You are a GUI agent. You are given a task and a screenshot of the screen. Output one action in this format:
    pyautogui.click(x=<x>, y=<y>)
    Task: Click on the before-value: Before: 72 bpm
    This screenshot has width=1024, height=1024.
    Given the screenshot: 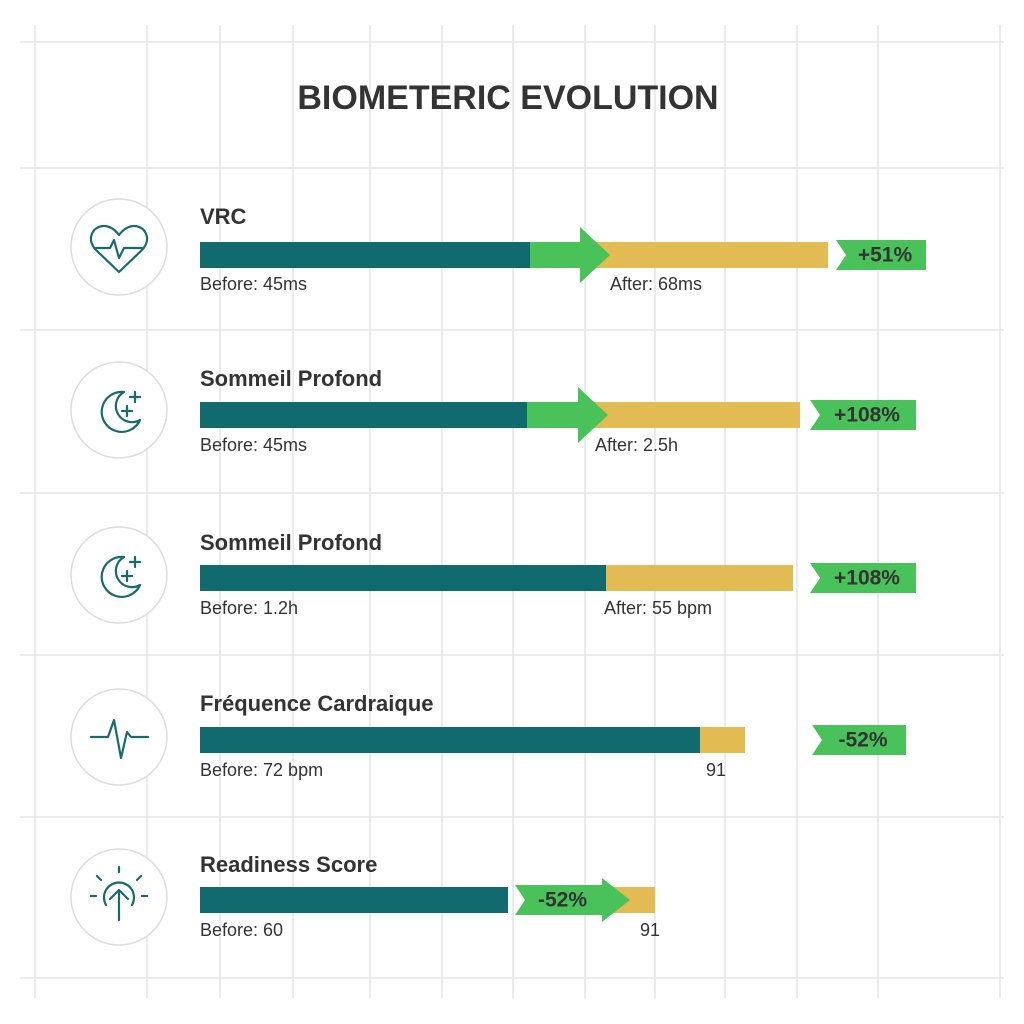 What is the action you would take?
    pyautogui.click(x=261, y=770)
    